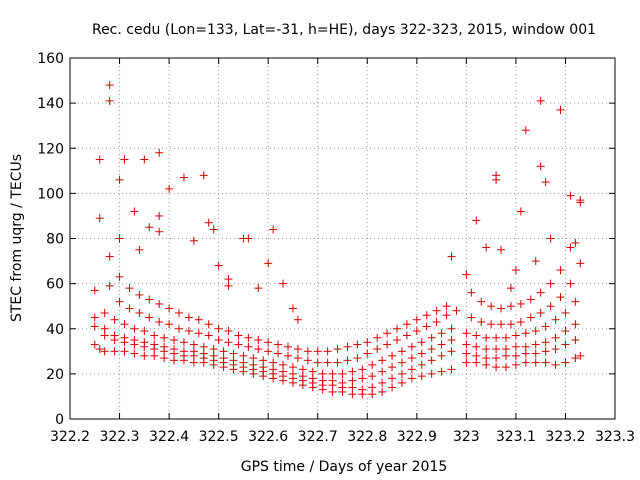 This screenshot has width=640, height=480. What do you see at coordinates (55, 330) in the screenshot?
I see `y-tick-label: 40` at bounding box center [55, 330].